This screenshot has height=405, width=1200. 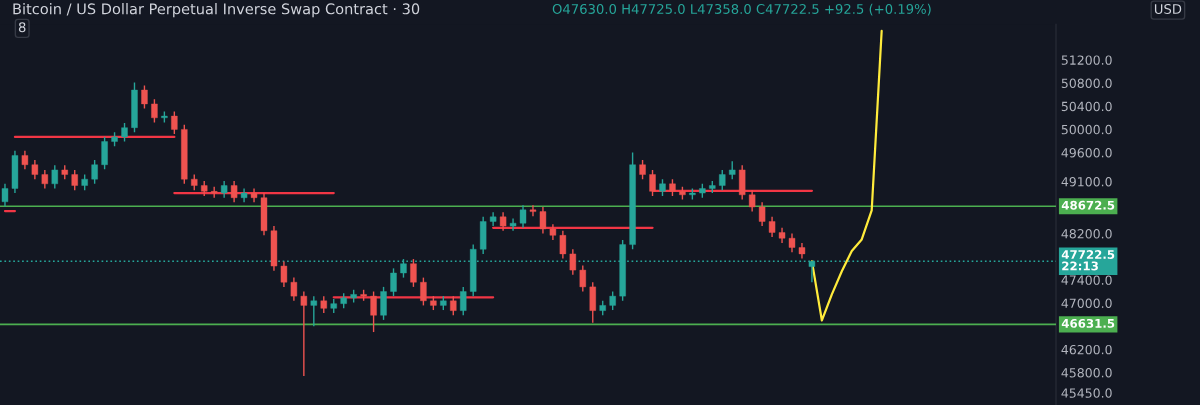 I want to click on ref-line-label: 48672.5, so click(x=1088, y=205).